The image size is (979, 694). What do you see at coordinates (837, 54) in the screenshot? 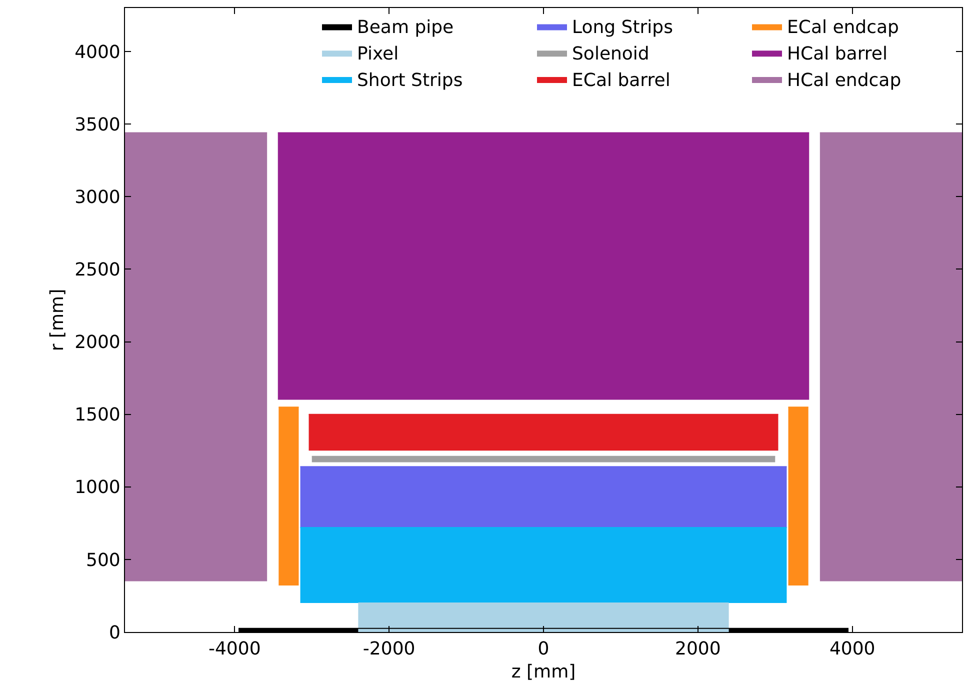
I see `legend-label: HCal barrel` at bounding box center [837, 54].